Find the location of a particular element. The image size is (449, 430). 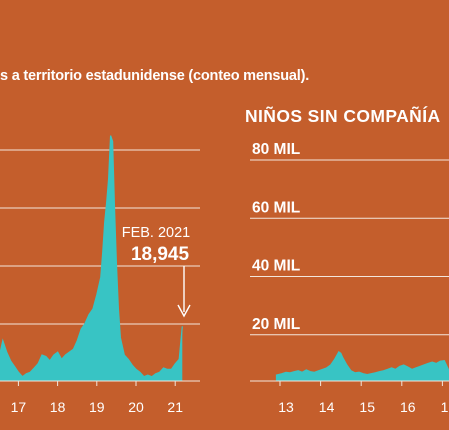

annotation-arrow-head is located at coordinates (184, 311).